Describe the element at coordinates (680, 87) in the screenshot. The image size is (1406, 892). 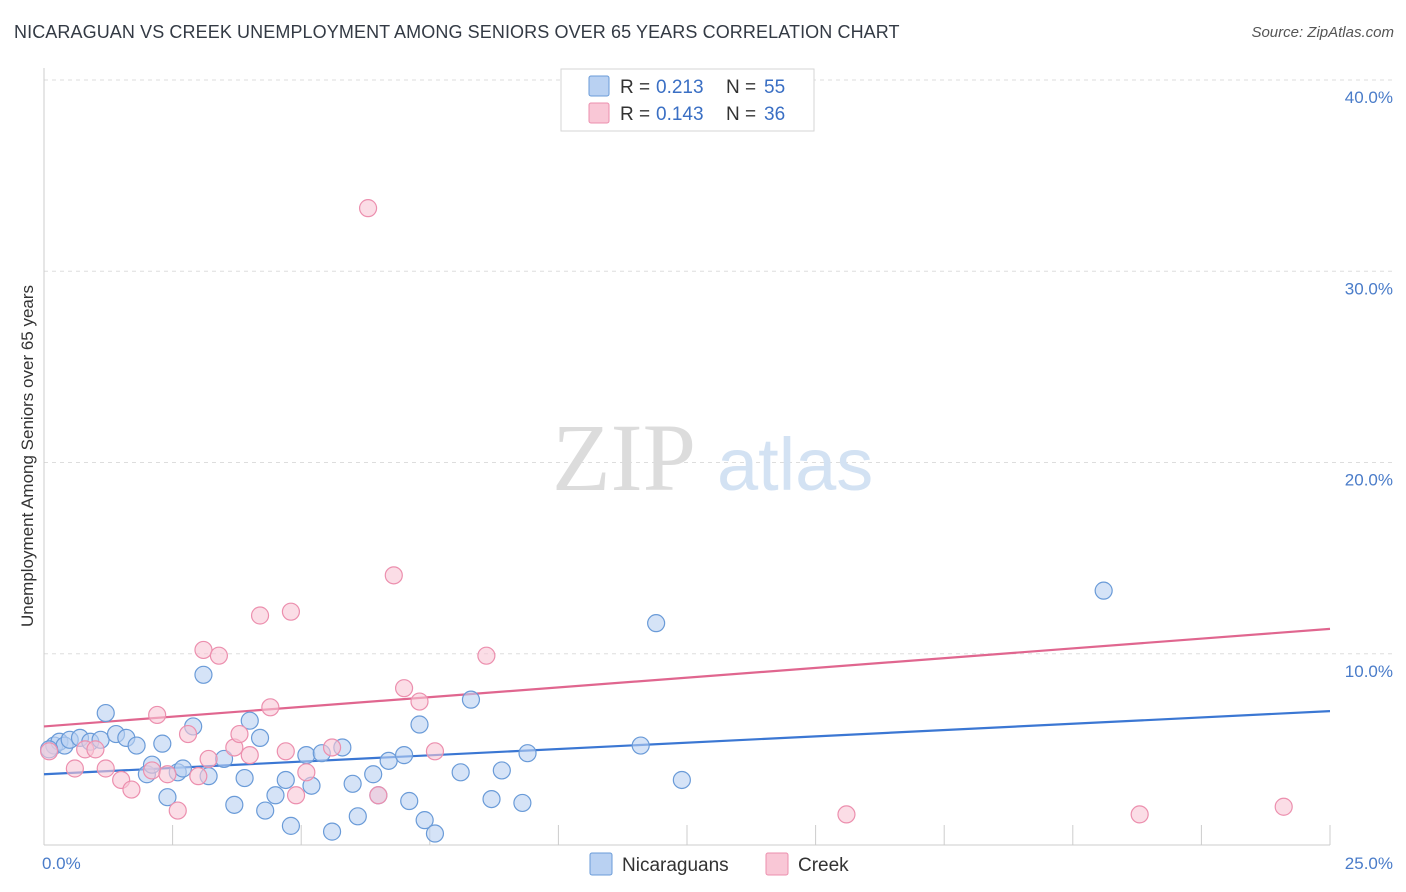
I see `legend-r-value-1: 0.213` at that location.